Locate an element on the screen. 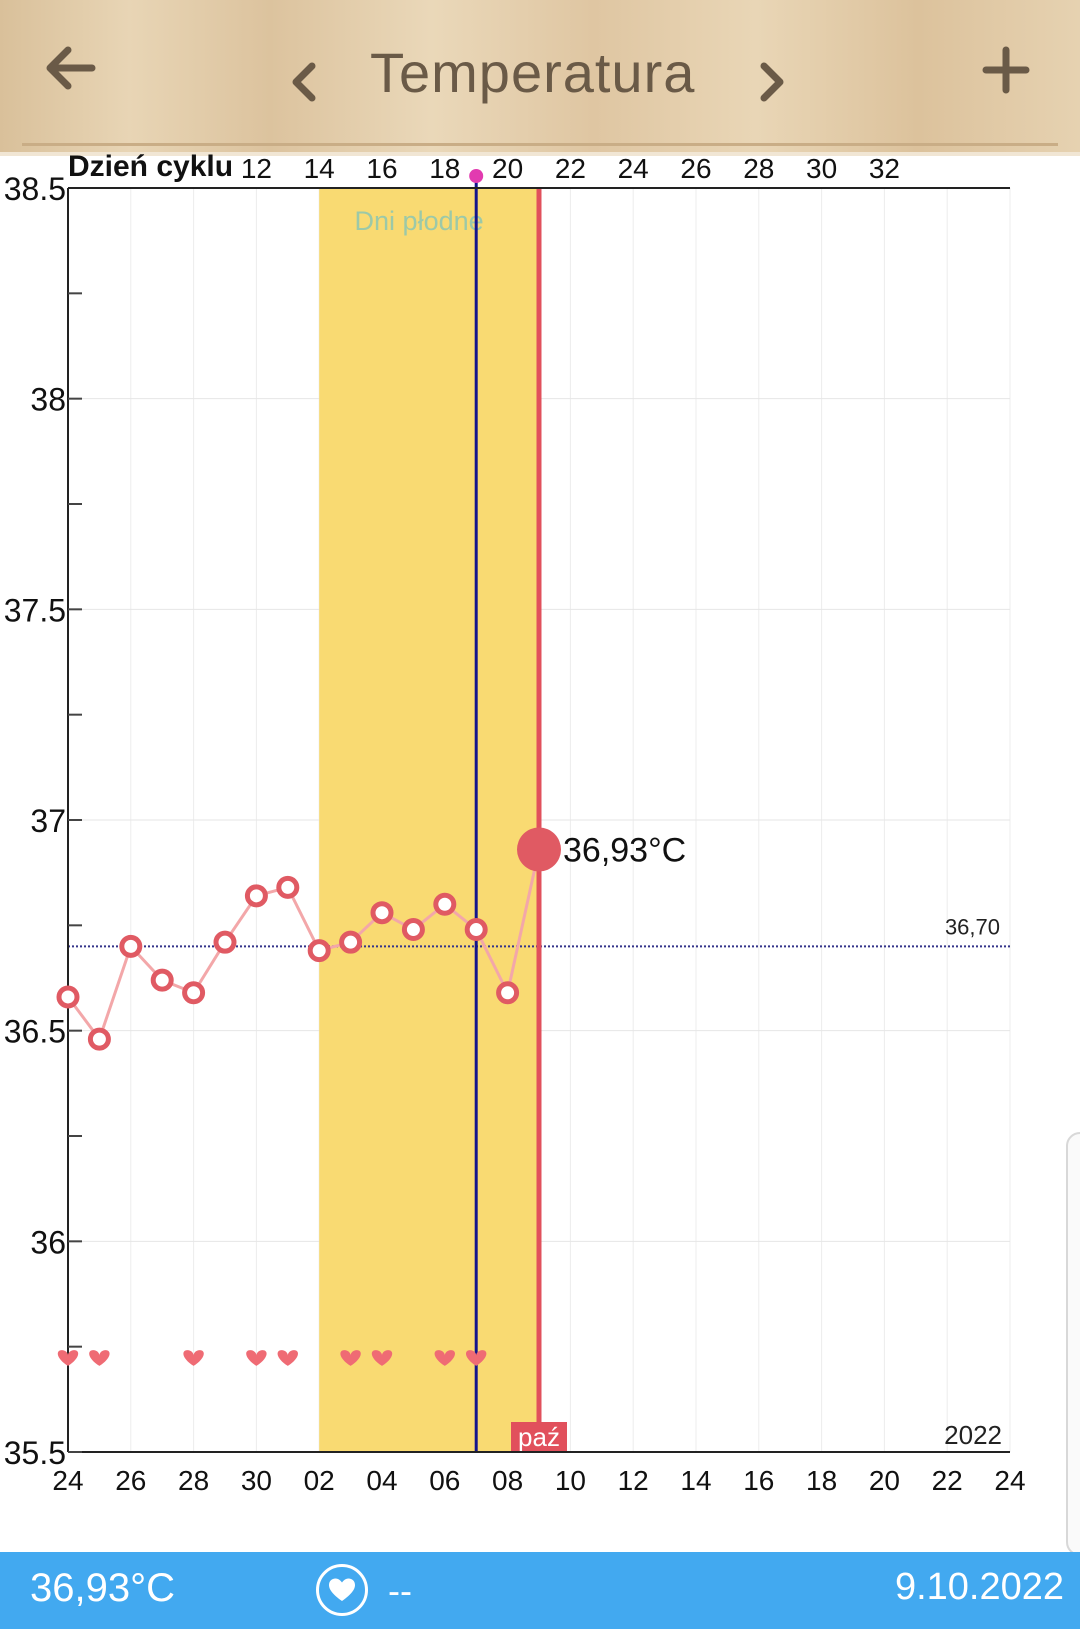 The width and height of the screenshot is (1080, 1629). y-tick-label: 37 is located at coordinates (48, 821).